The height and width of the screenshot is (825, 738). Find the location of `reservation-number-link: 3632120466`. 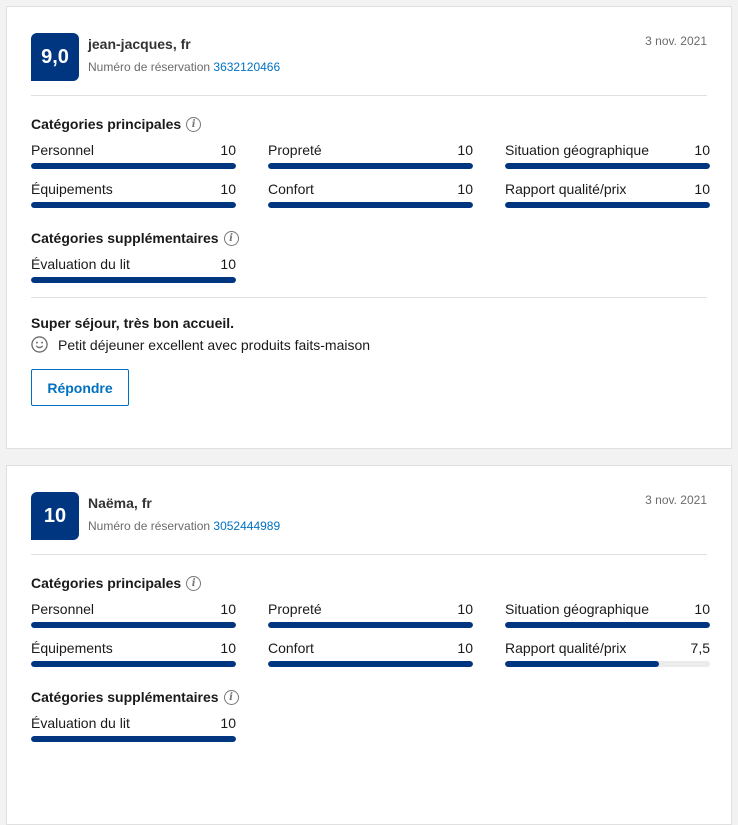

reservation-number-link: 3632120466 is located at coordinates (247, 67).